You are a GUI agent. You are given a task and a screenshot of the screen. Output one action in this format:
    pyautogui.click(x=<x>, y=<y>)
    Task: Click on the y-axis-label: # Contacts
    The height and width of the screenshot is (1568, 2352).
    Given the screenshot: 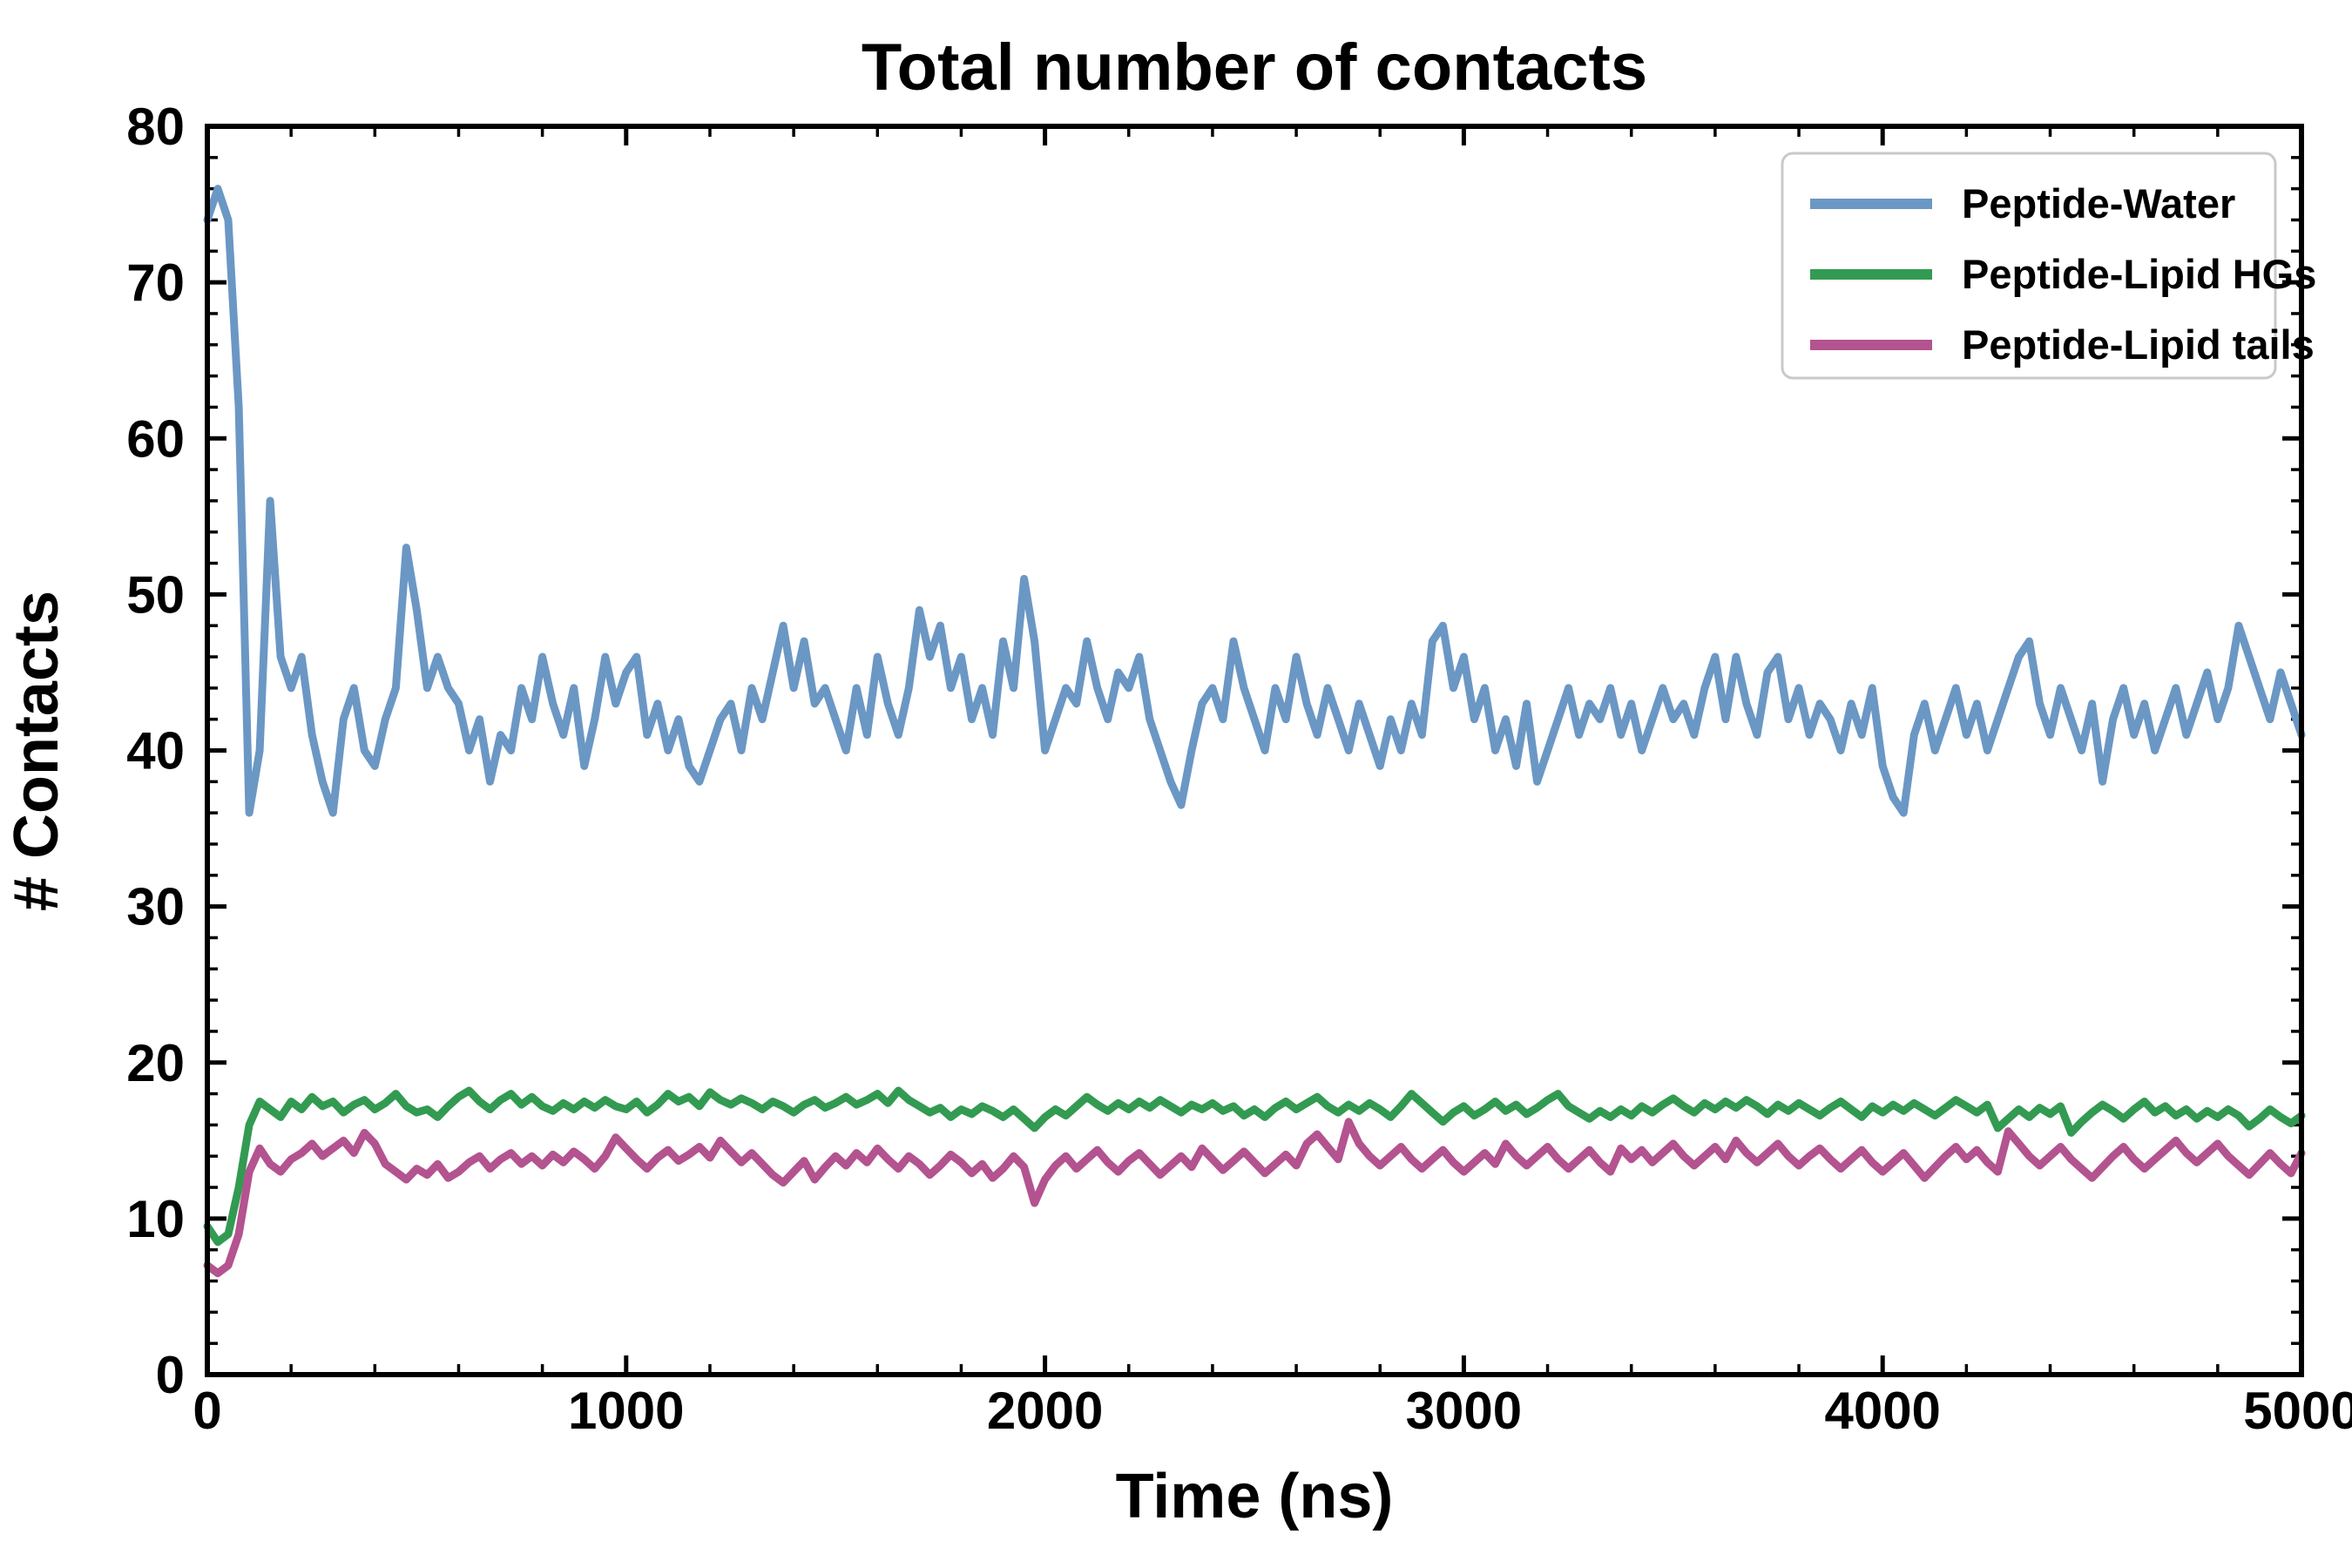 What is the action you would take?
    pyautogui.click(x=36, y=751)
    